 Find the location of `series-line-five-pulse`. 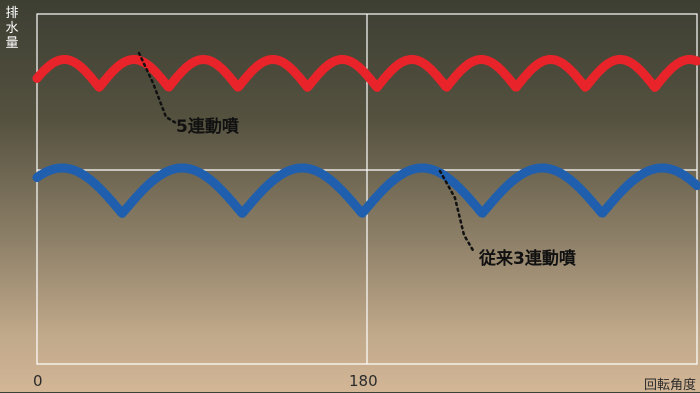

series-line-five-pulse is located at coordinates (366, 73).